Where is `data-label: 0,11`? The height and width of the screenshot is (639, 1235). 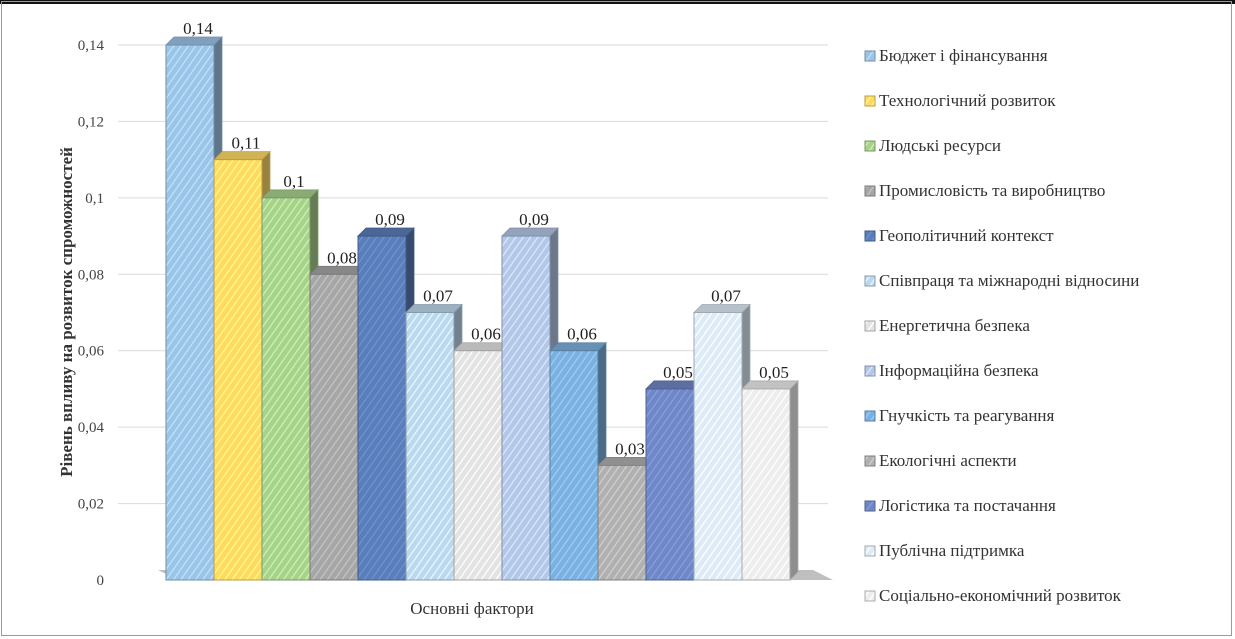
data-label: 0,11 is located at coordinates (245, 143).